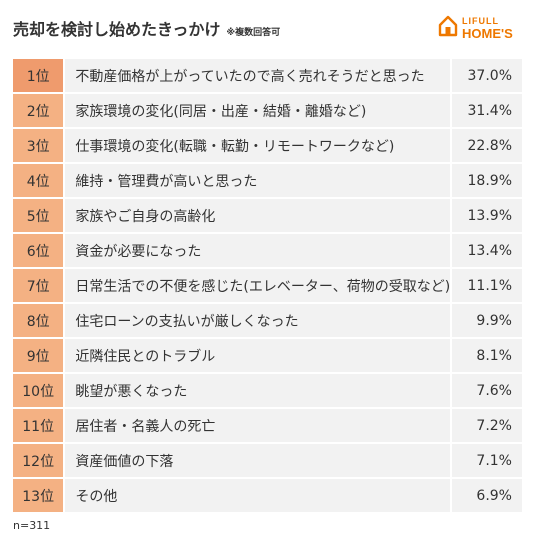 Image resolution: width=536 pixels, height=541 pixels. What do you see at coordinates (39, 250) in the screenshot?
I see `rank-cell: 6位` at bounding box center [39, 250].